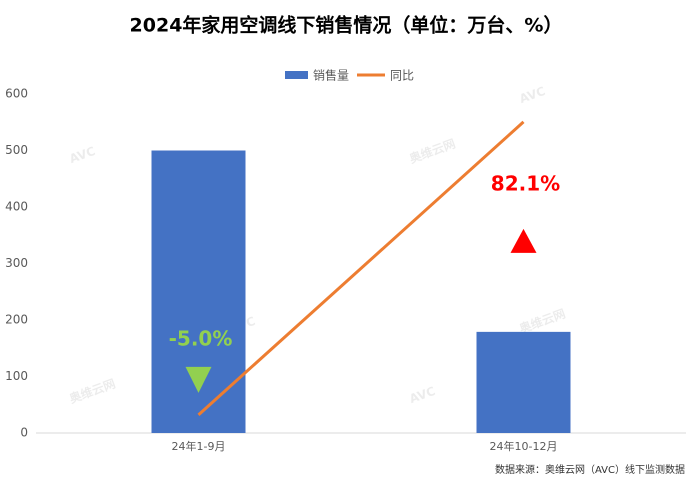 The height and width of the screenshot is (484, 693). I want to click on legend-swatch, so click(296, 75).